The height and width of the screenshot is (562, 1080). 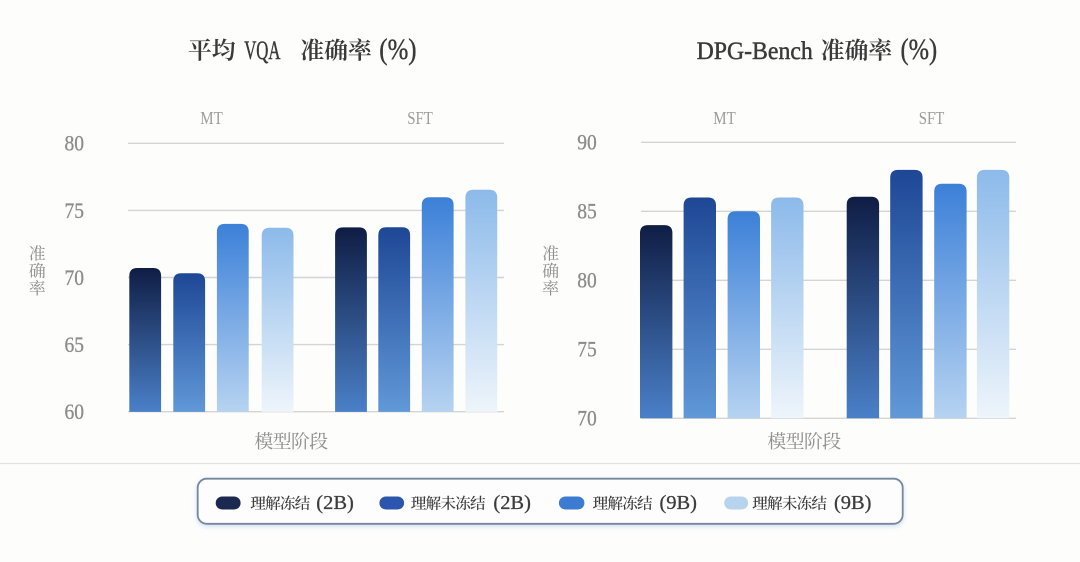 I want to click on svg-text: DPG-Bench, so click(x=755, y=50).